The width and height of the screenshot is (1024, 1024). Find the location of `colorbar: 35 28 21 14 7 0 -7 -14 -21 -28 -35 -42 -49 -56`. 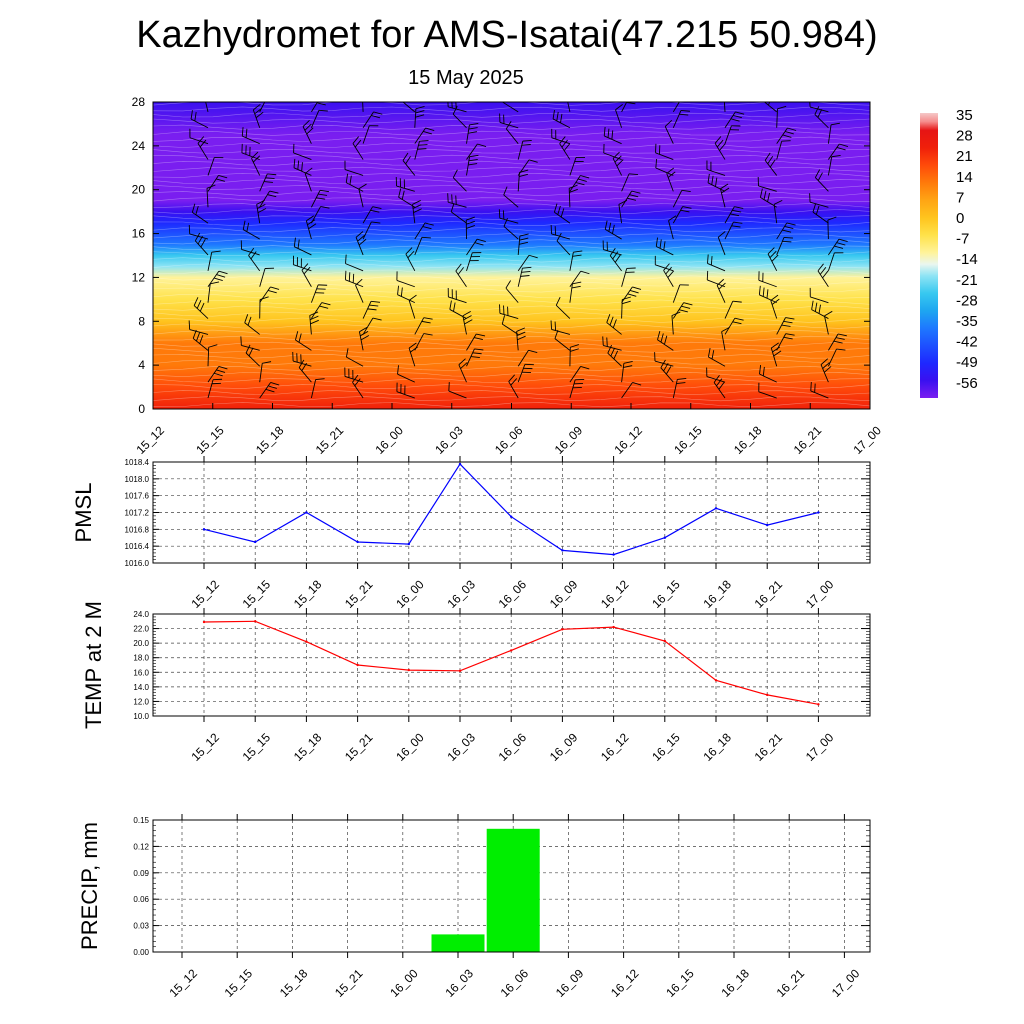

colorbar: 35 28 21 14 7 0 -7 -14 -21 -28 -35 -42 -49 -56 is located at coordinates (949, 252).